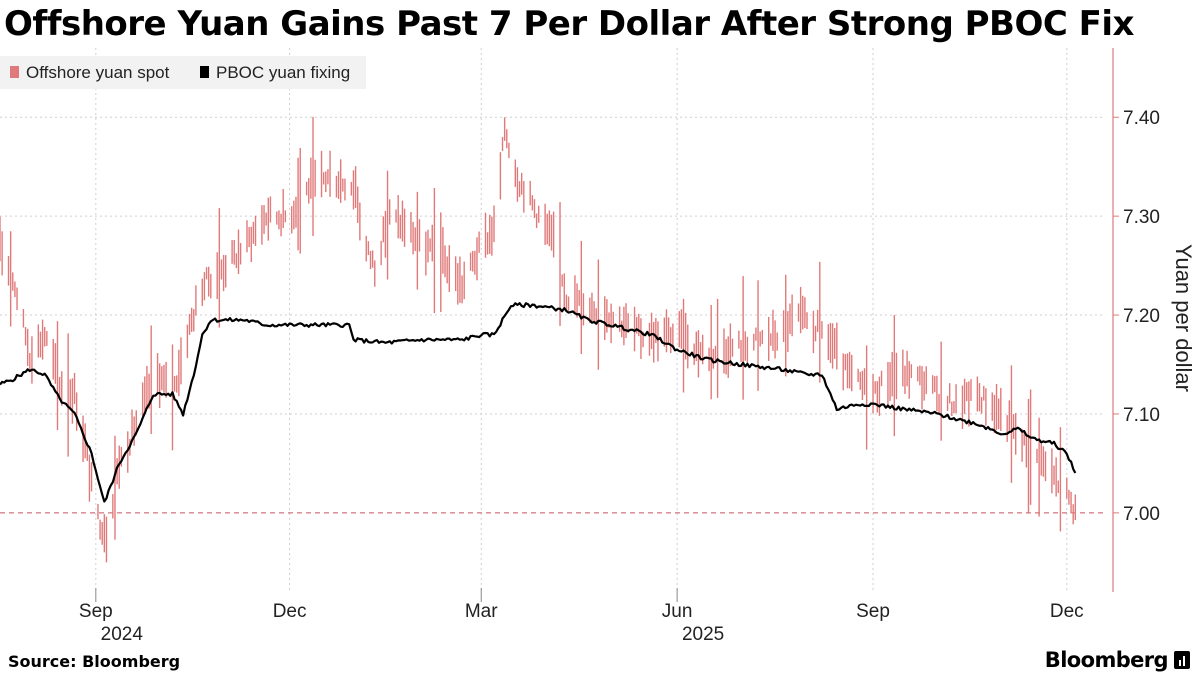  What do you see at coordinates (183, 72) in the screenshot?
I see `legend-box` at bounding box center [183, 72].